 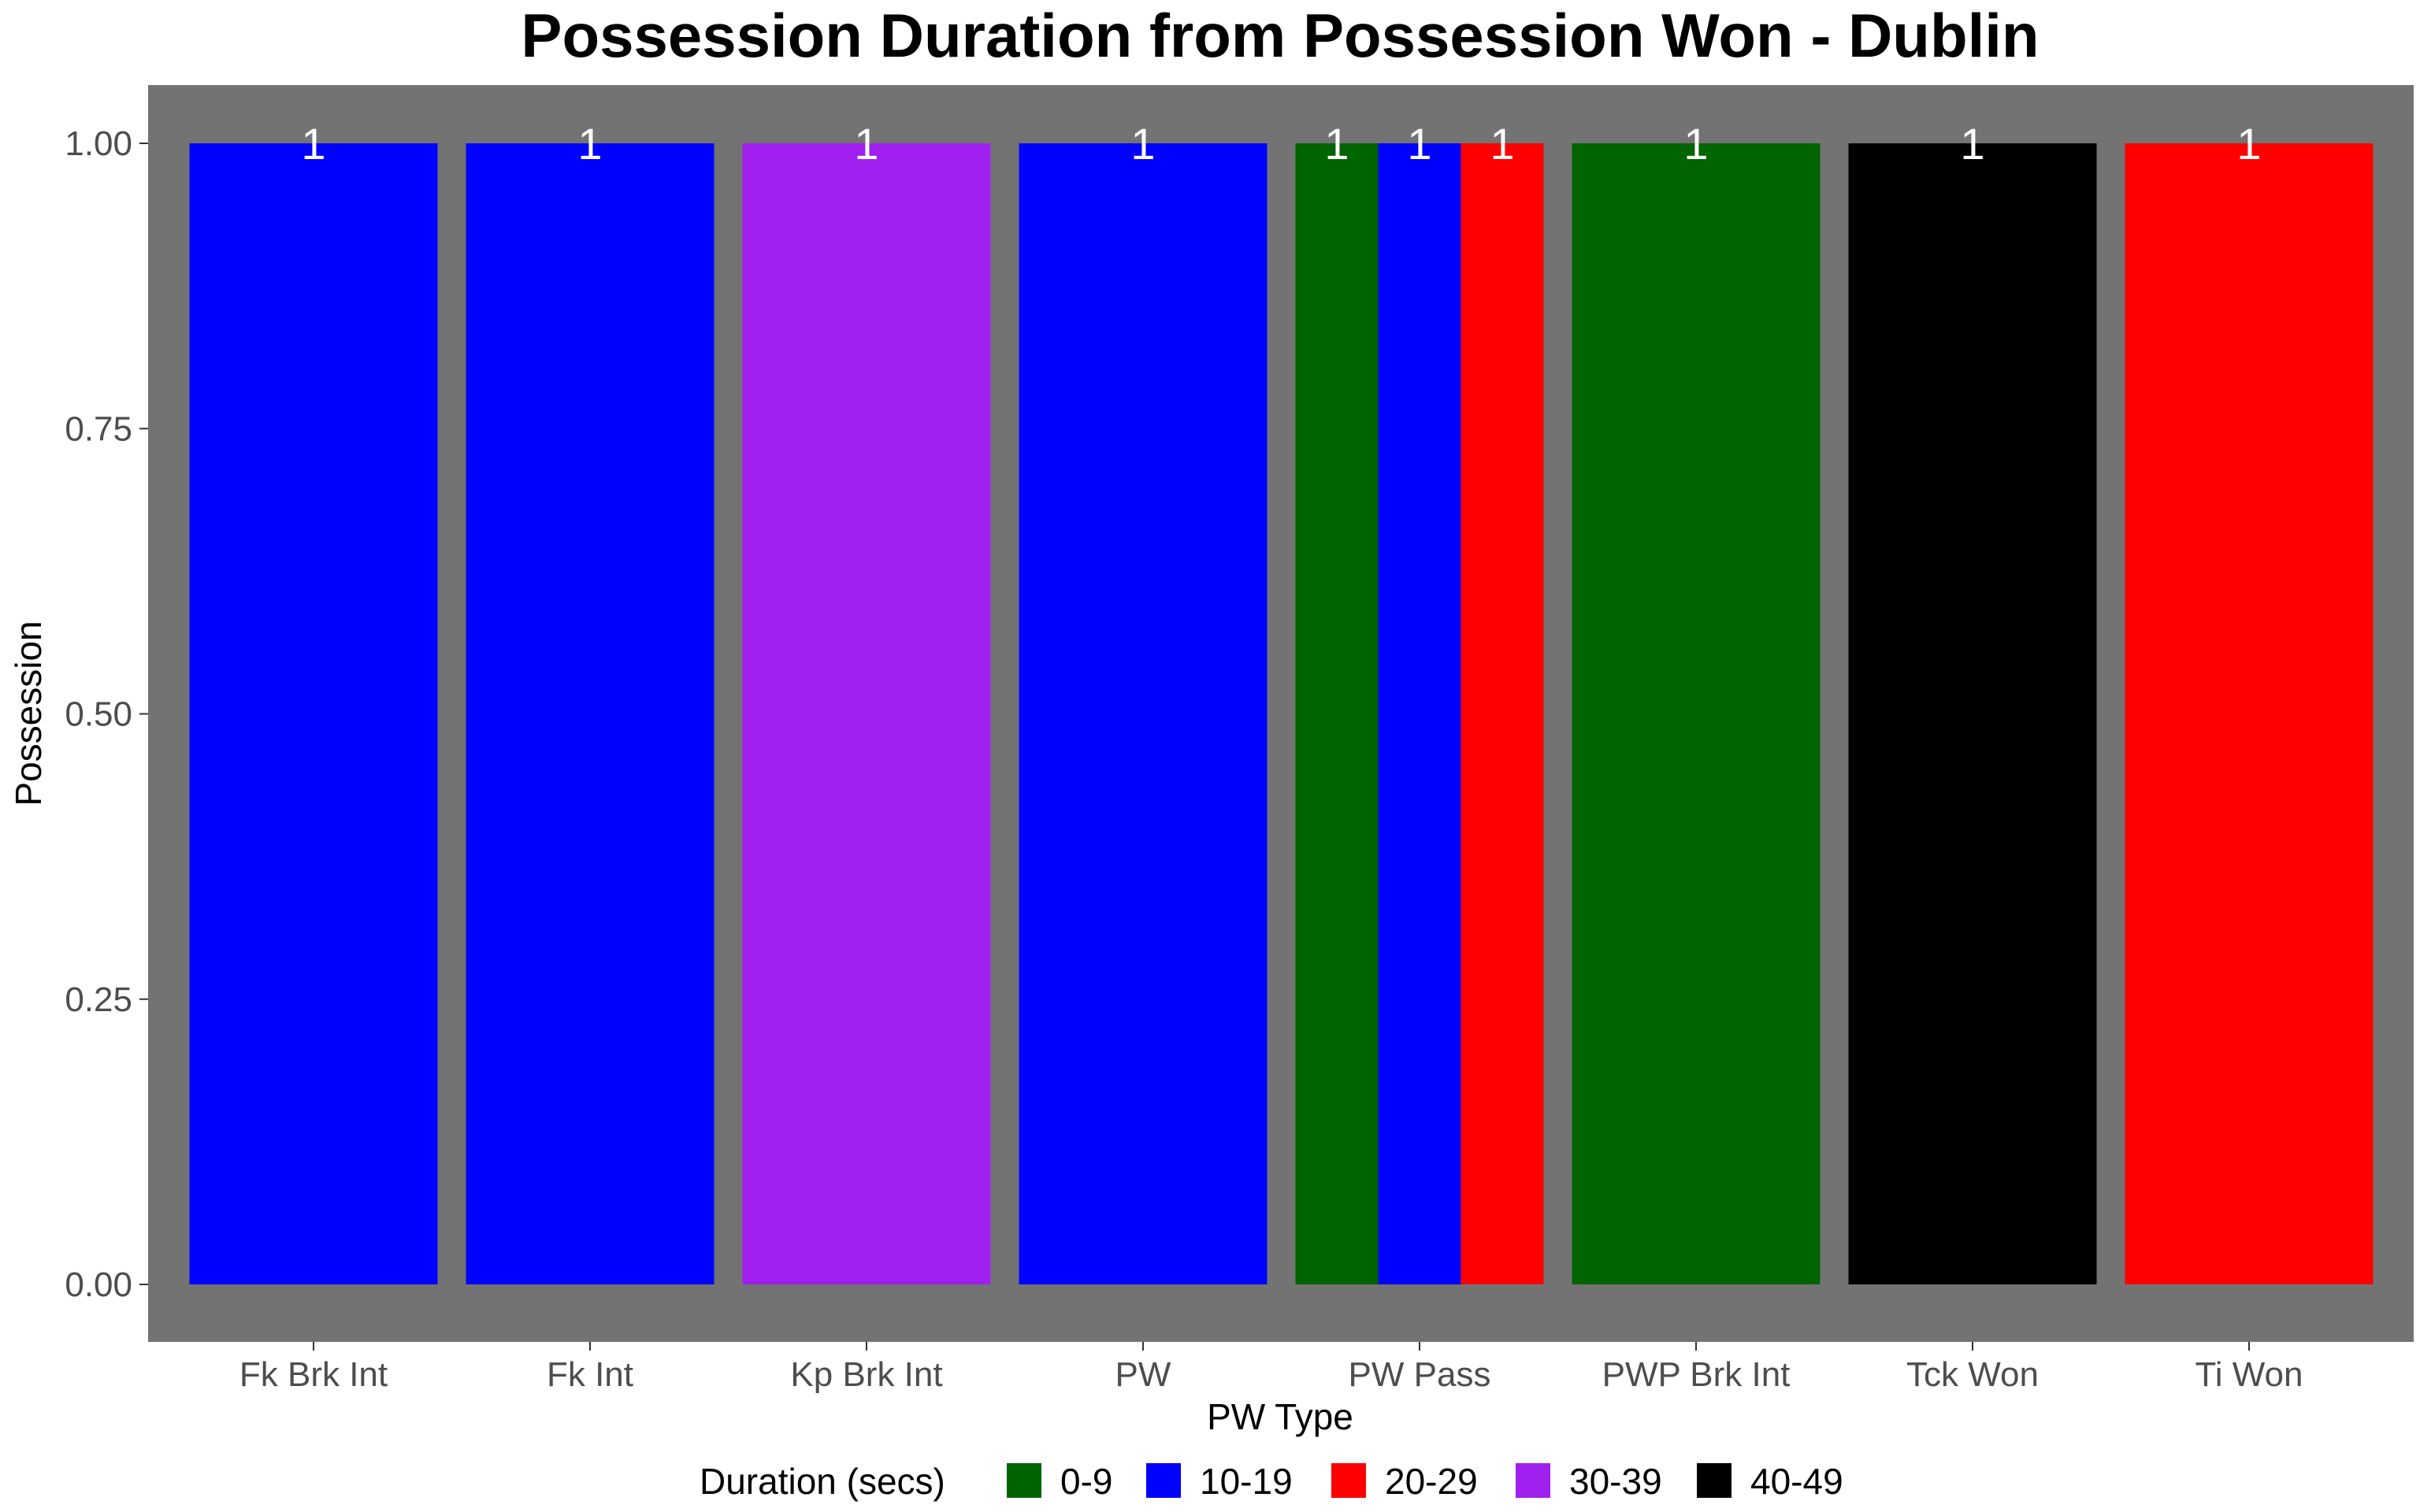 What do you see at coordinates (590, 1374) in the screenshot?
I see `x-tick-label: Fk Int` at bounding box center [590, 1374].